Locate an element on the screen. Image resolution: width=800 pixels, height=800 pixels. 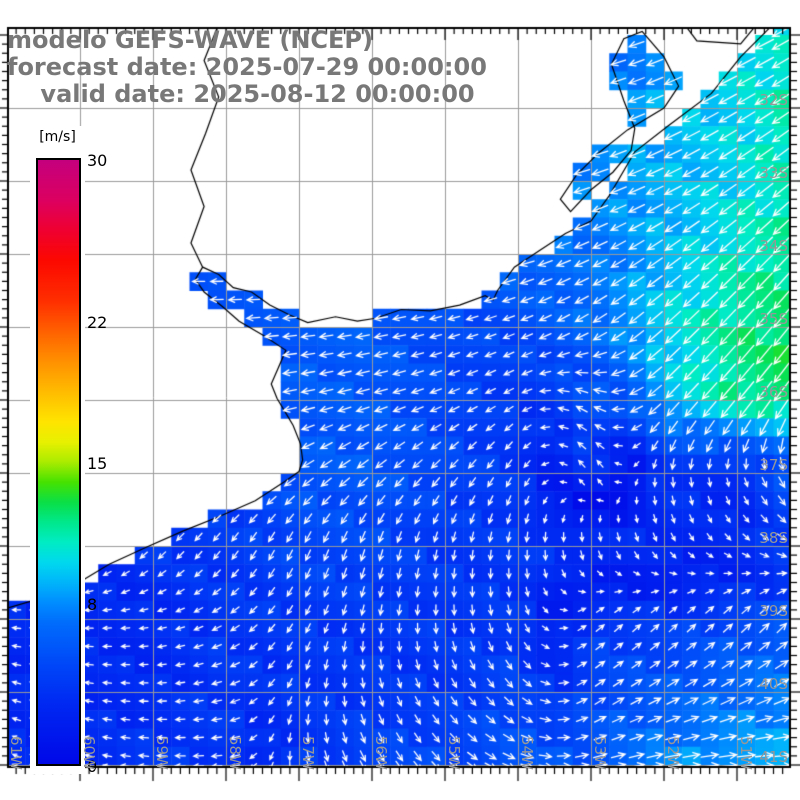
lat-label: 38S is located at coordinates (773, 538).